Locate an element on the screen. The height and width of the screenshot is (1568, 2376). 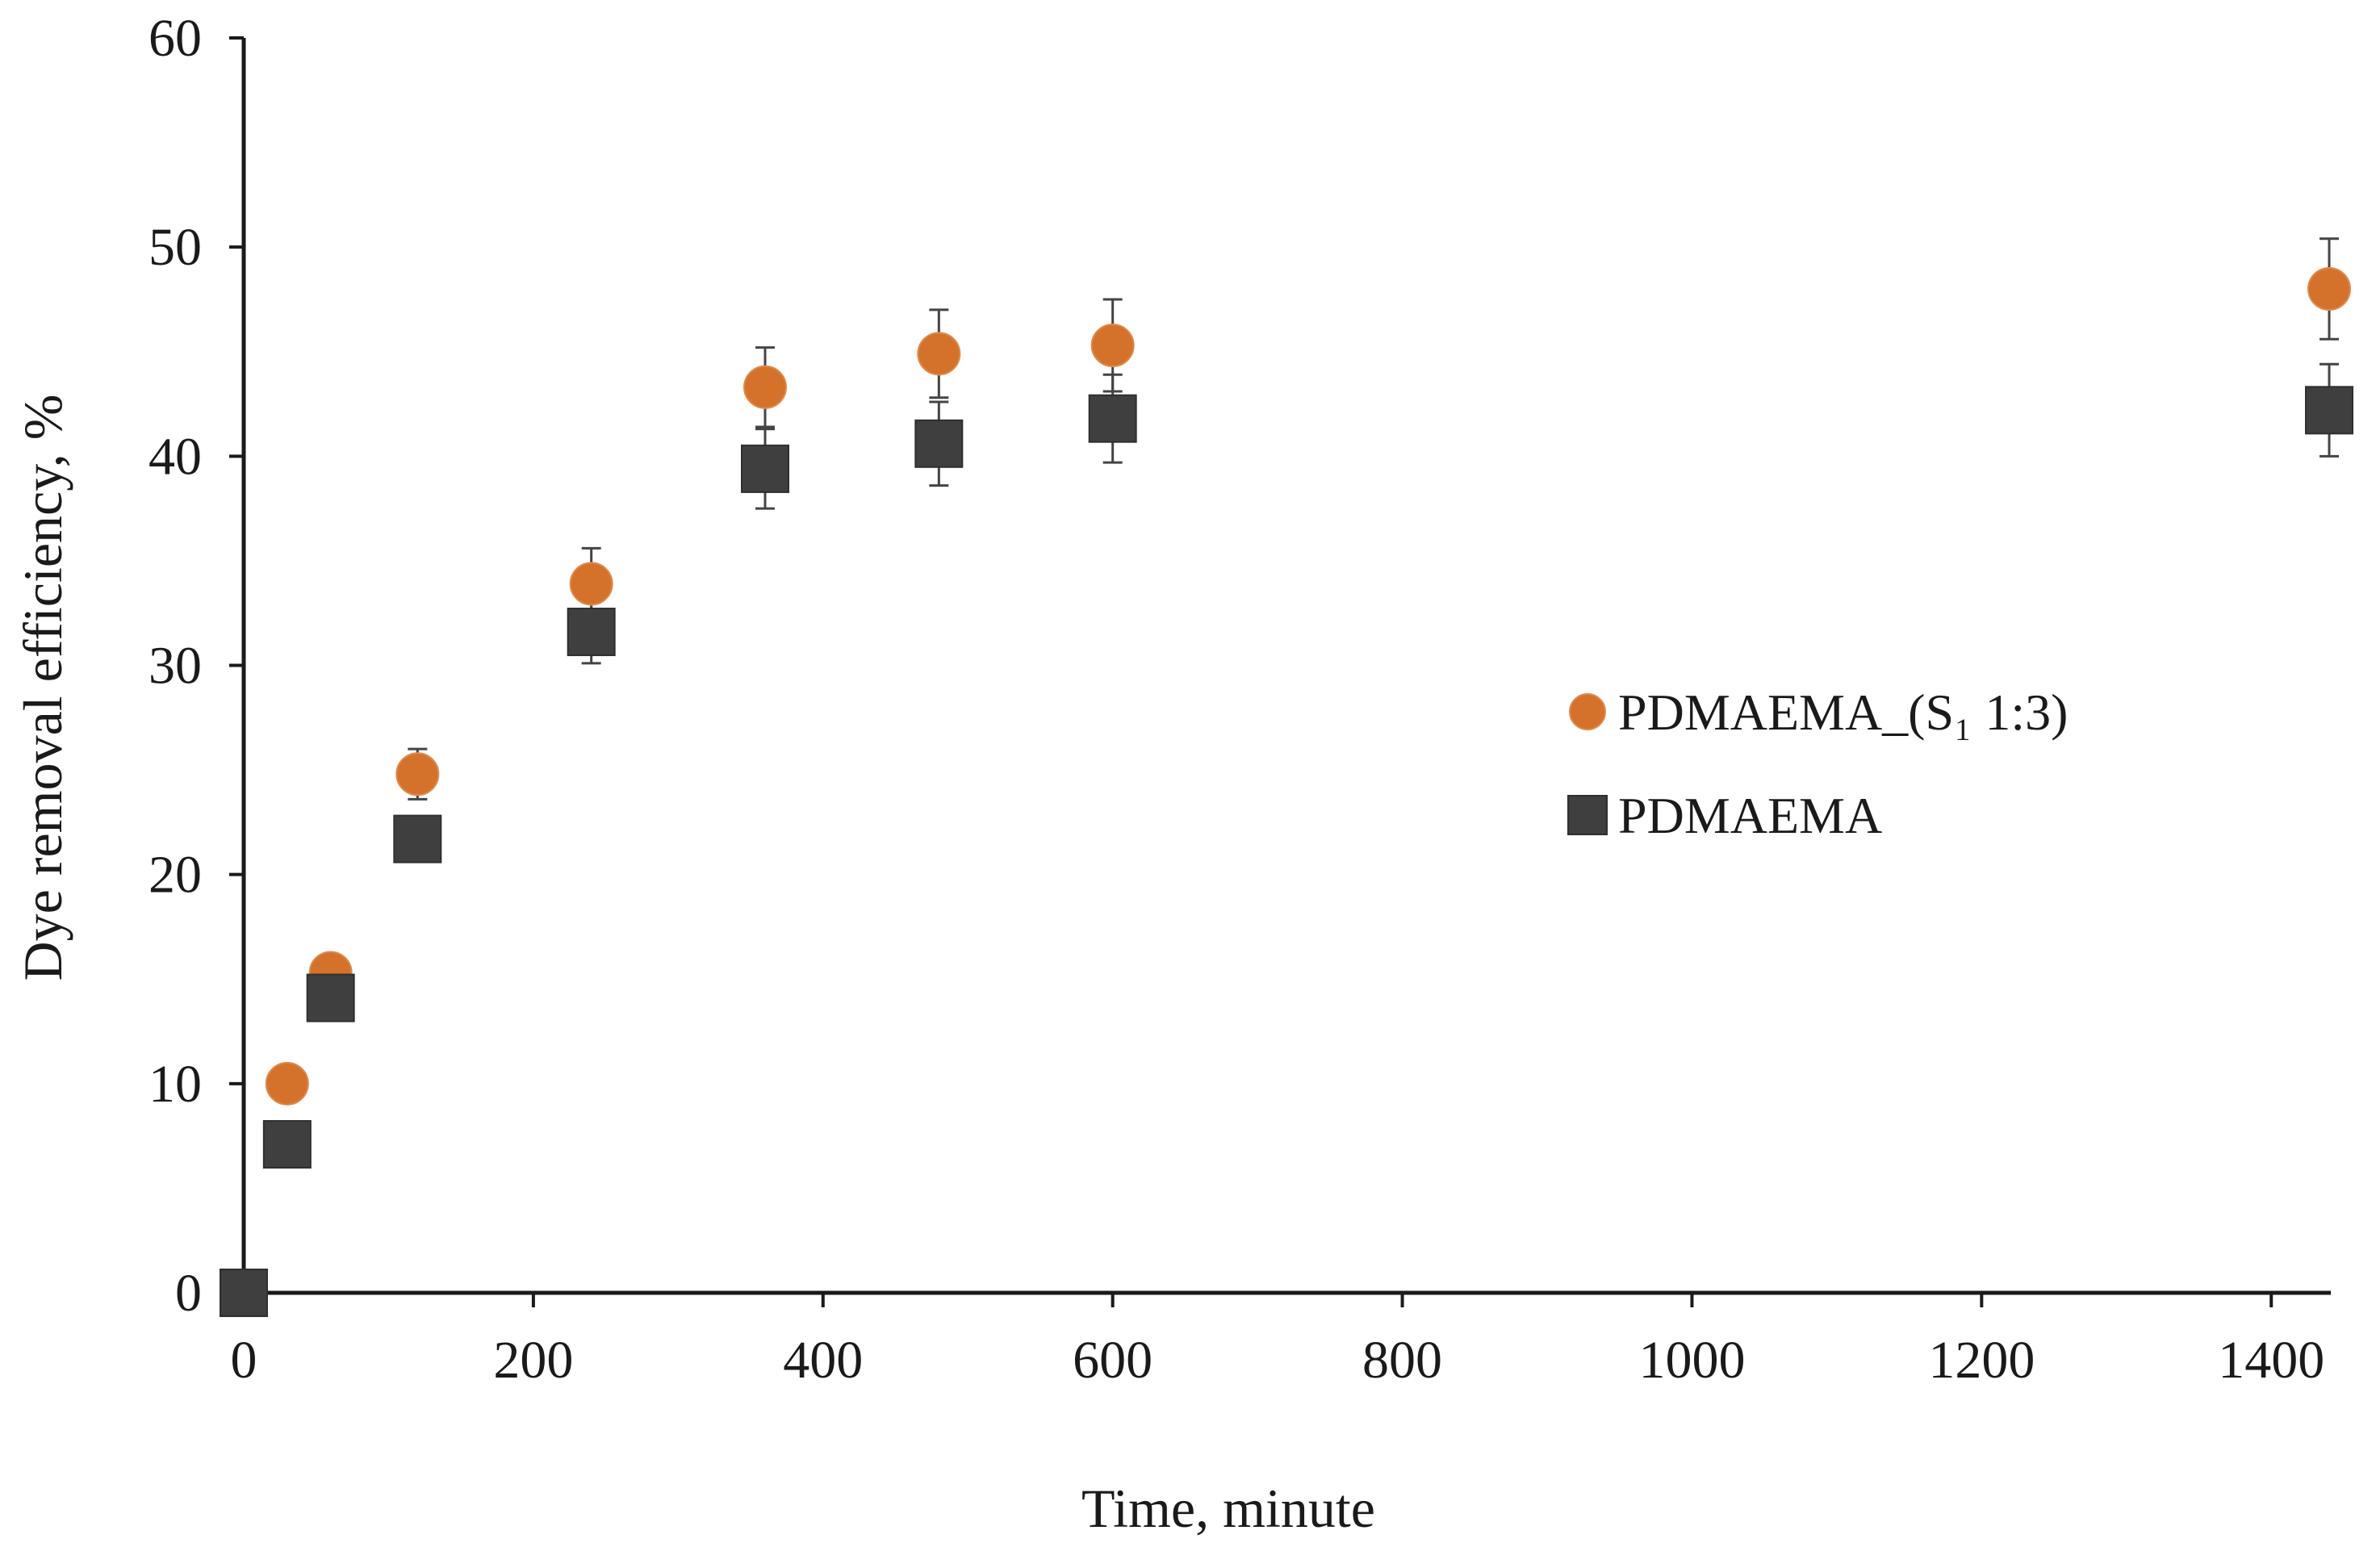
x-tick-label: 0 is located at coordinates (244, 1360).